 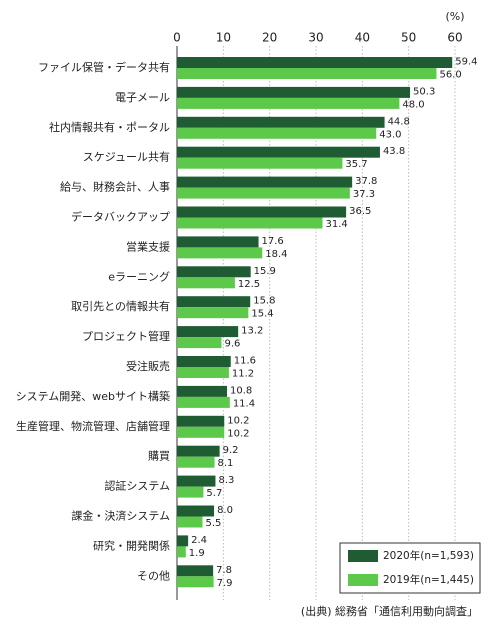 I want to click on value-label: 15.9, so click(x=265, y=271).